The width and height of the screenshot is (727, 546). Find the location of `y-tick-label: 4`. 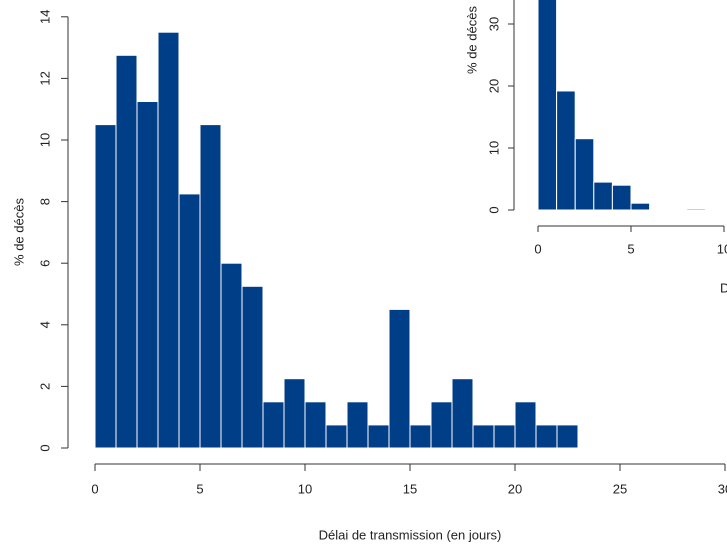

y-tick-label: 4 is located at coordinates (44, 324).